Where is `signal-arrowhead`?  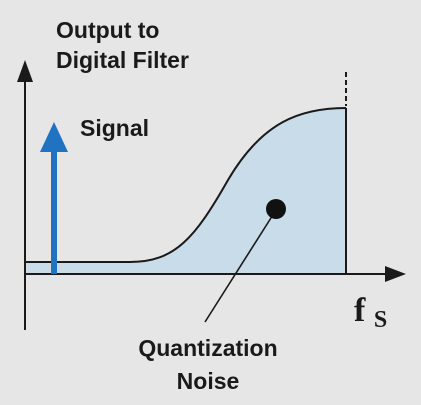 signal-arrowhead is located at coordinates (54, 137).